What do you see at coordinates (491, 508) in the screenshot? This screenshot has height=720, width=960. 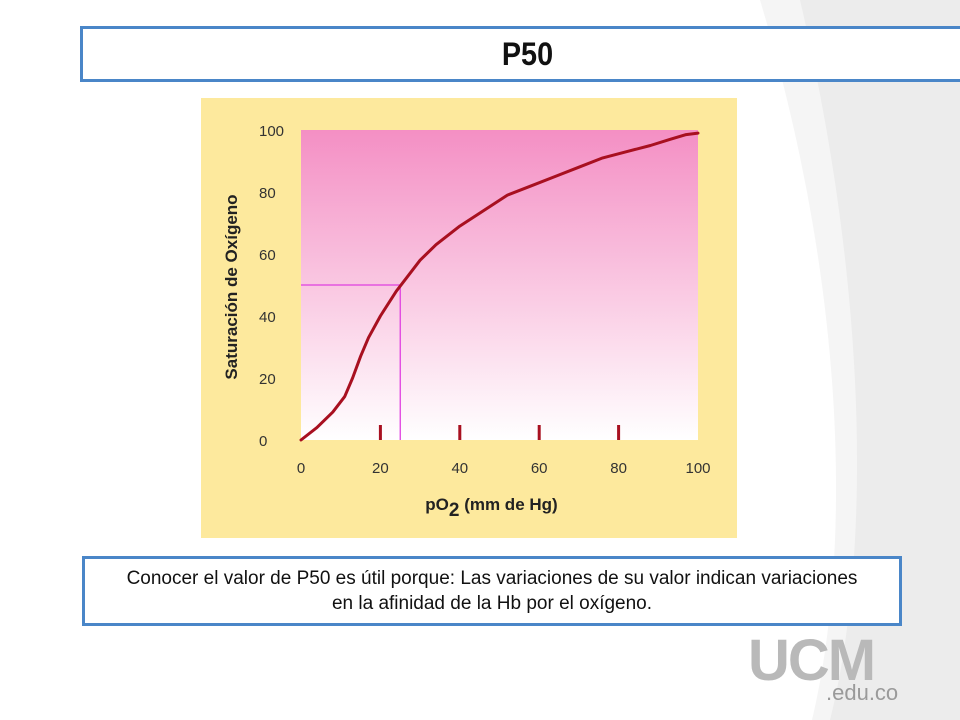 I see `x-axis-label: pO2 (mm de Hg)` at bounding box center [491, 508].